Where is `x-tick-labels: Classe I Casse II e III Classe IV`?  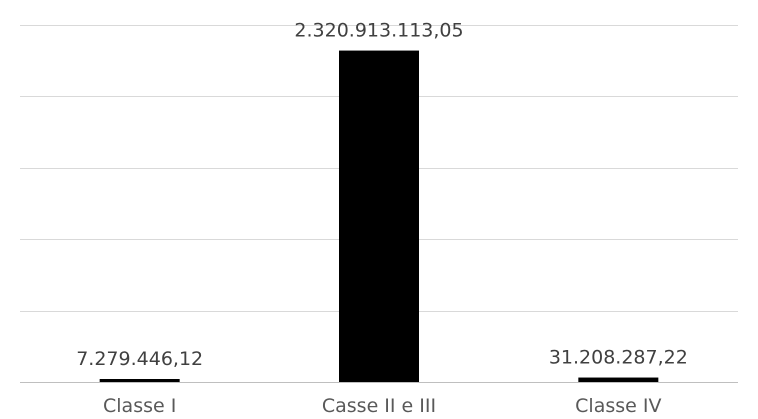
x-tick-labels: Classe I Casse II e III Classe IV is located at coordinates (382, 406).